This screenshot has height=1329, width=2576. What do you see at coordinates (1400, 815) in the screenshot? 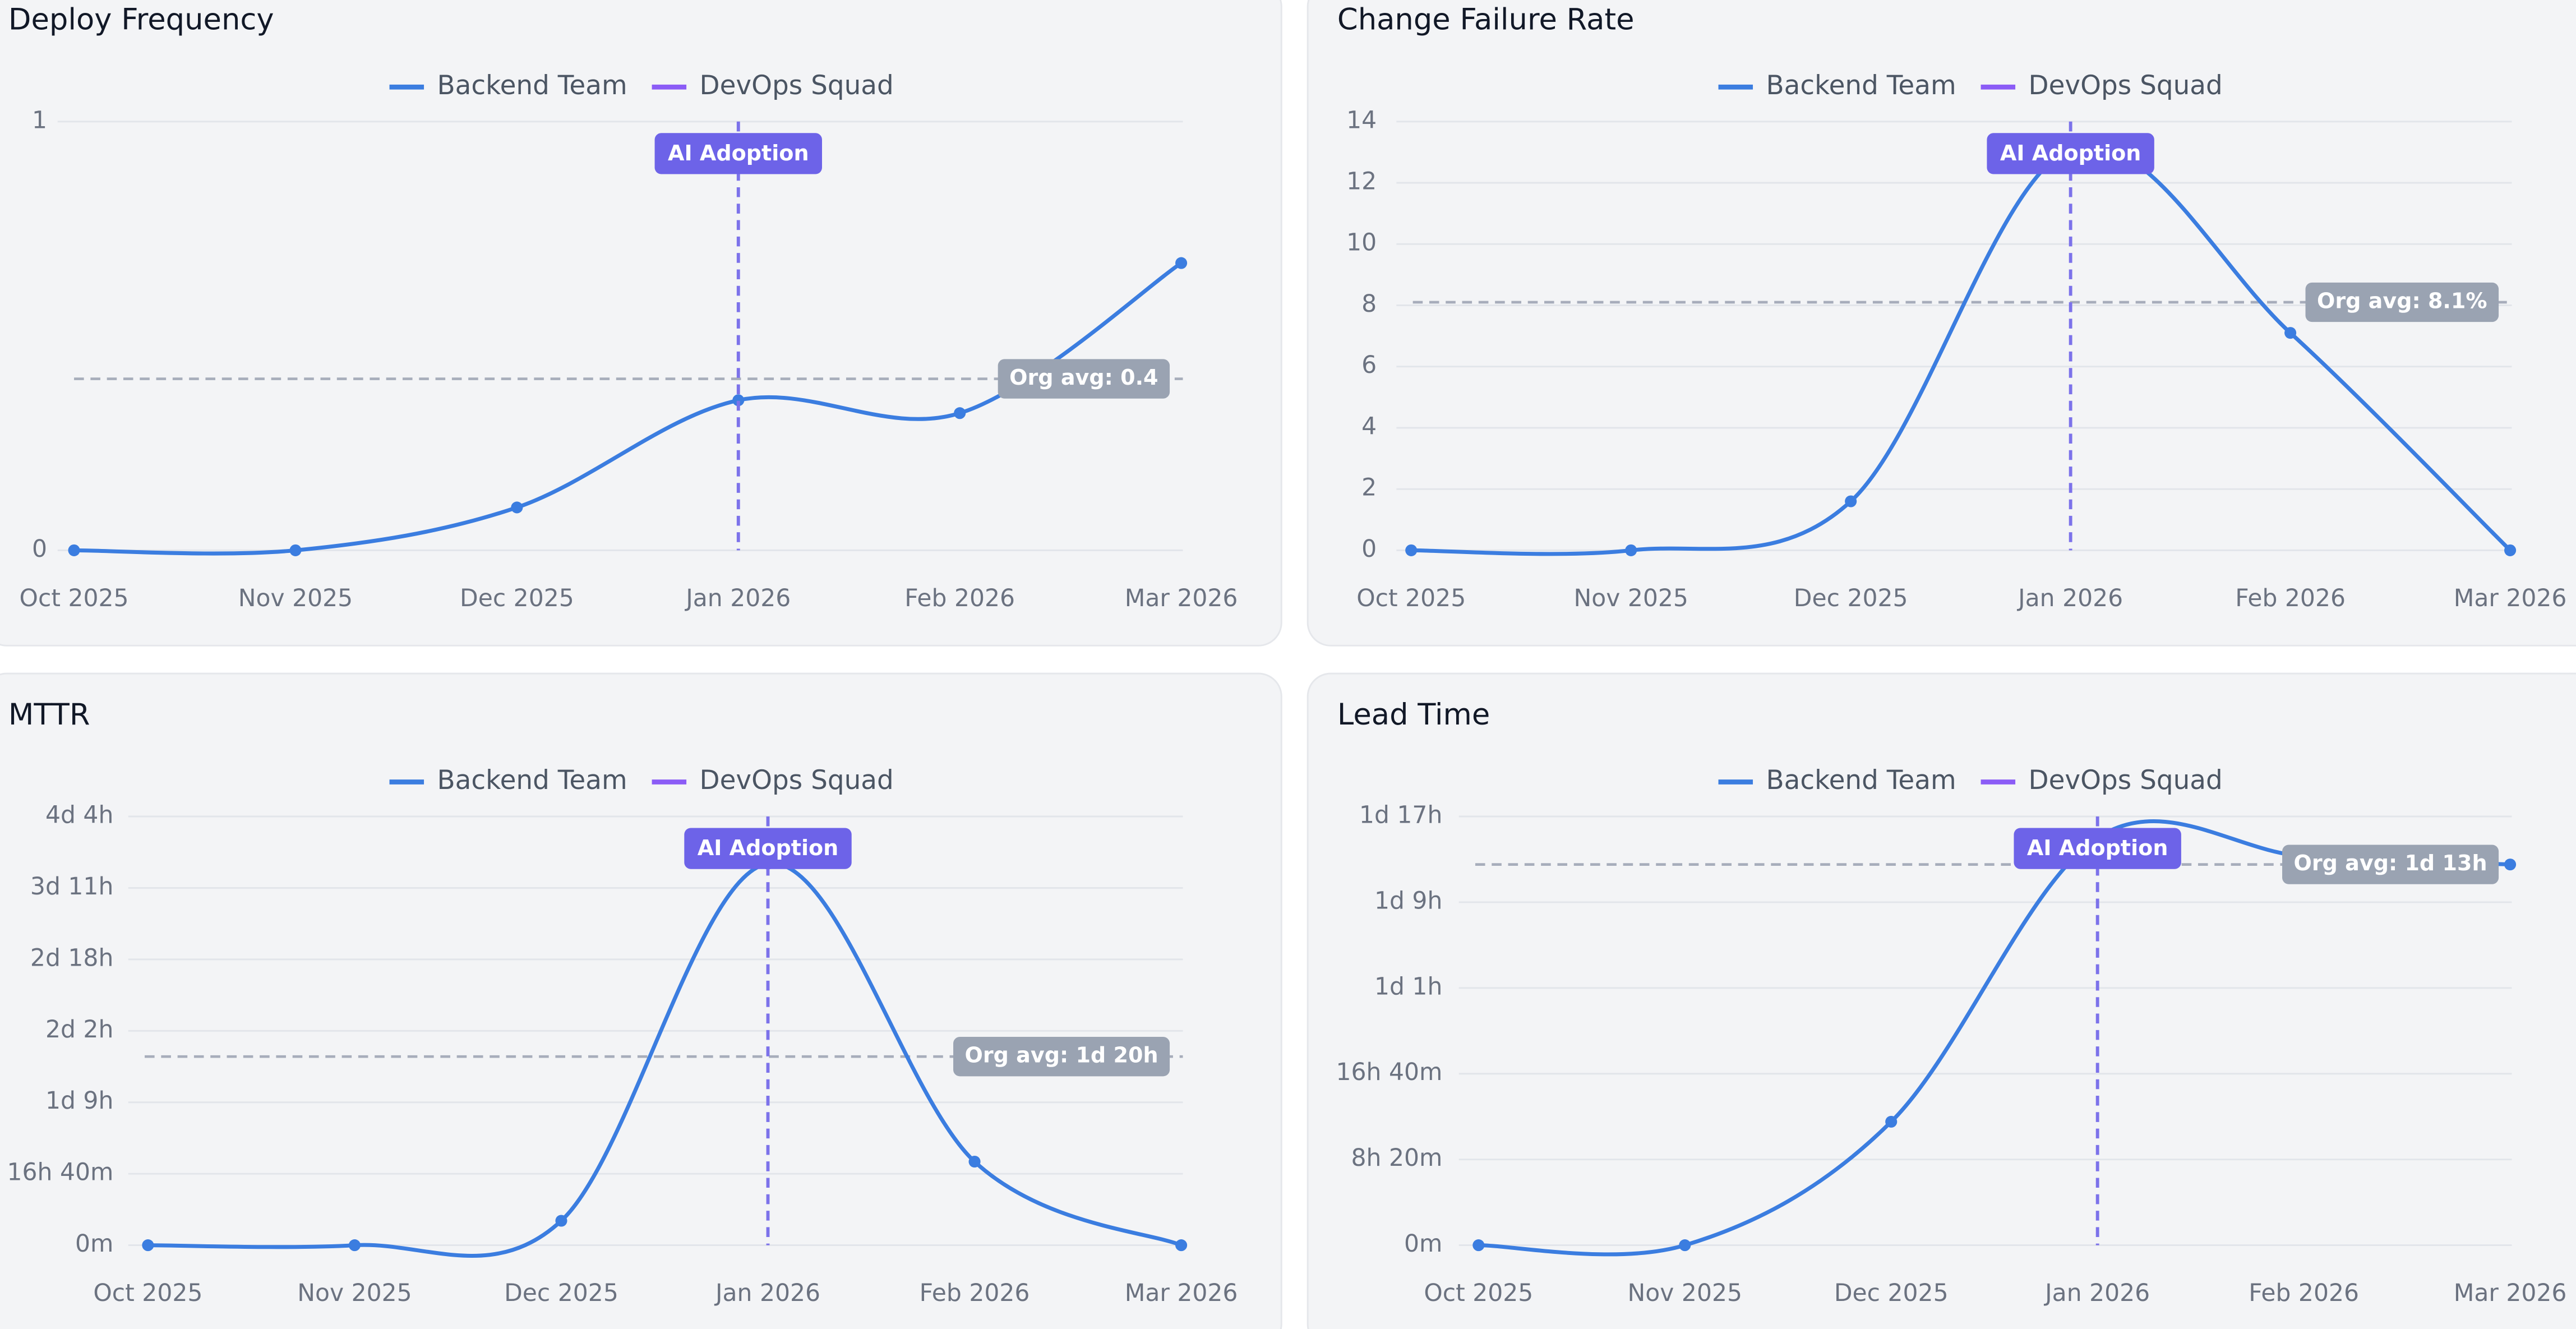
I see `y-tick-label: 1d 17h` at bounding box center [1400, 815].